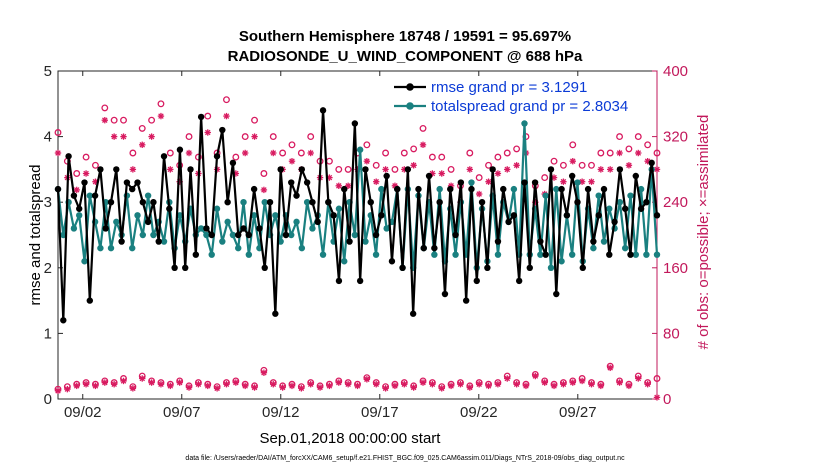 This screenshot has width=830, height=470. Describe the element at coordinates (48, 71) in the screenshot. I see `y-tick-label: 5` at that location.